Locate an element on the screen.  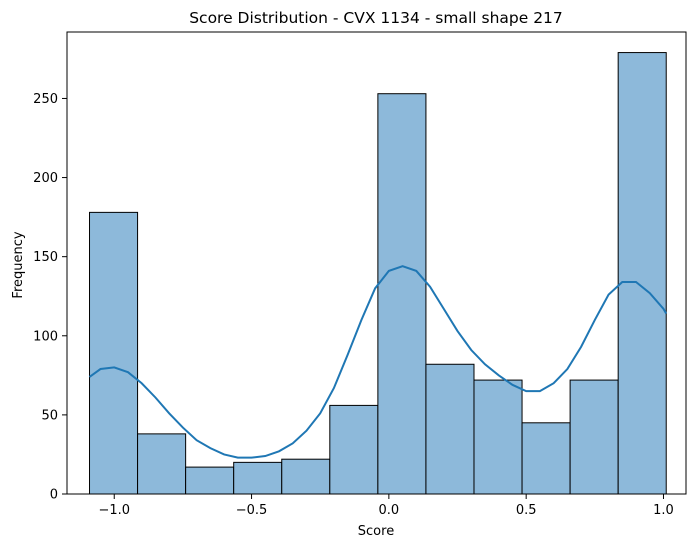
y-tick-label: 250 is located at coordinates (45, 99).